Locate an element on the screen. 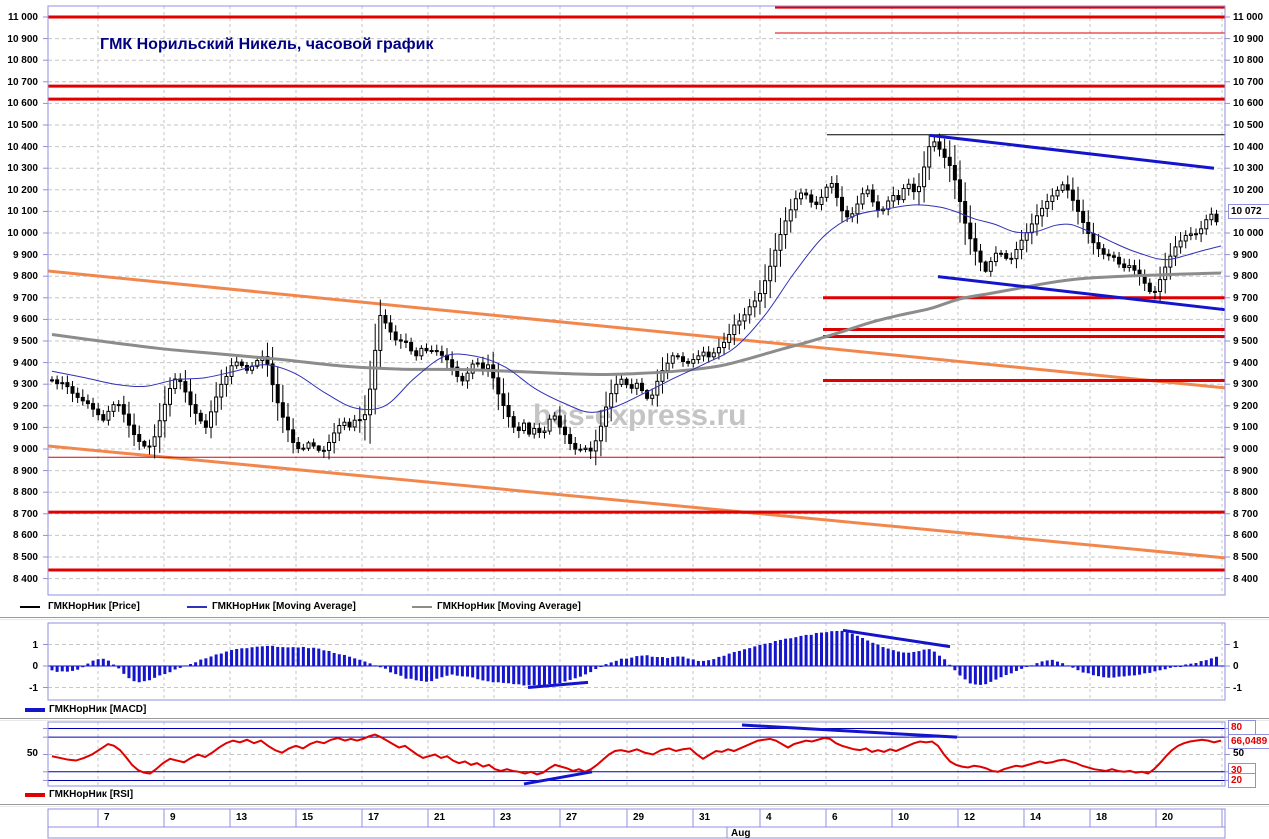  legend-macd-label: ГМКНорНик [MACD] is located at coordinates (98, 709).